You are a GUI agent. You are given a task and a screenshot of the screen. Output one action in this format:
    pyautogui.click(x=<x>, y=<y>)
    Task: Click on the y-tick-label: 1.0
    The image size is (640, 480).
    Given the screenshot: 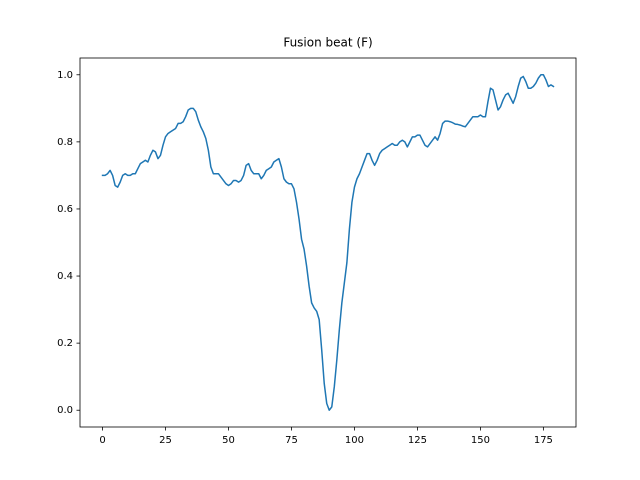 What is the action you would take?
    pyautogui.click(x=65, y=75)
    